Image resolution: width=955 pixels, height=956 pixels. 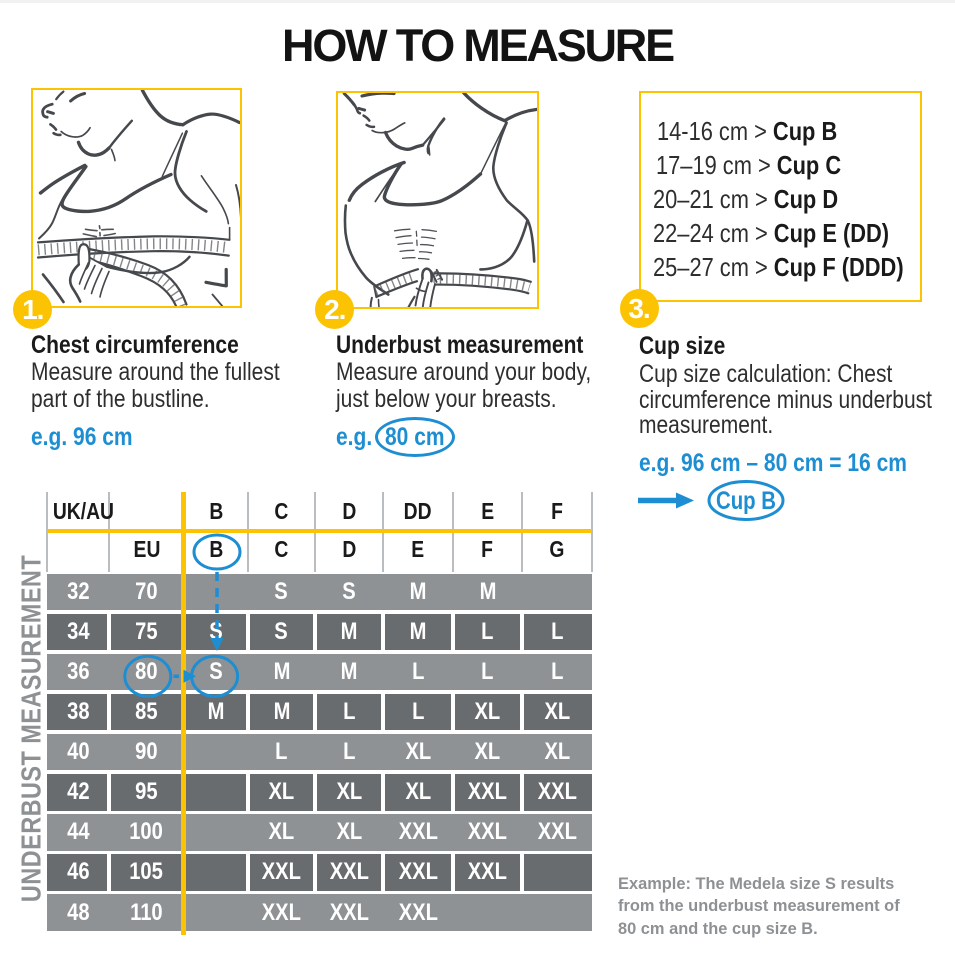 I want to click on svg-text: Cup B, so click(x=746, y=501).